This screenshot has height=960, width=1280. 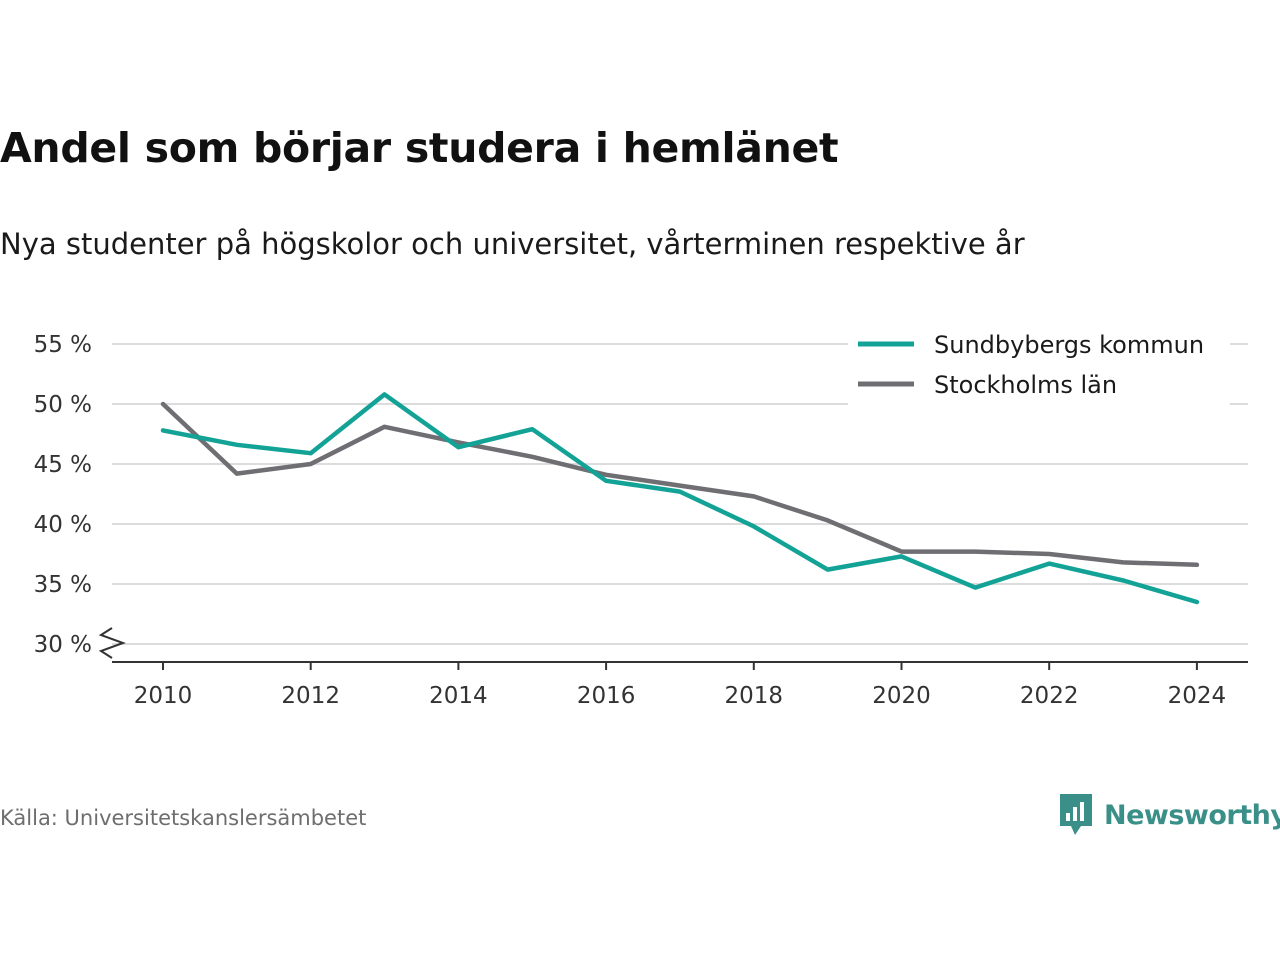 What do you see at coordinates (1076, 814) in the screenshot?
I see `newsworthy-logo-icon` at bounding box center [1076, 814].